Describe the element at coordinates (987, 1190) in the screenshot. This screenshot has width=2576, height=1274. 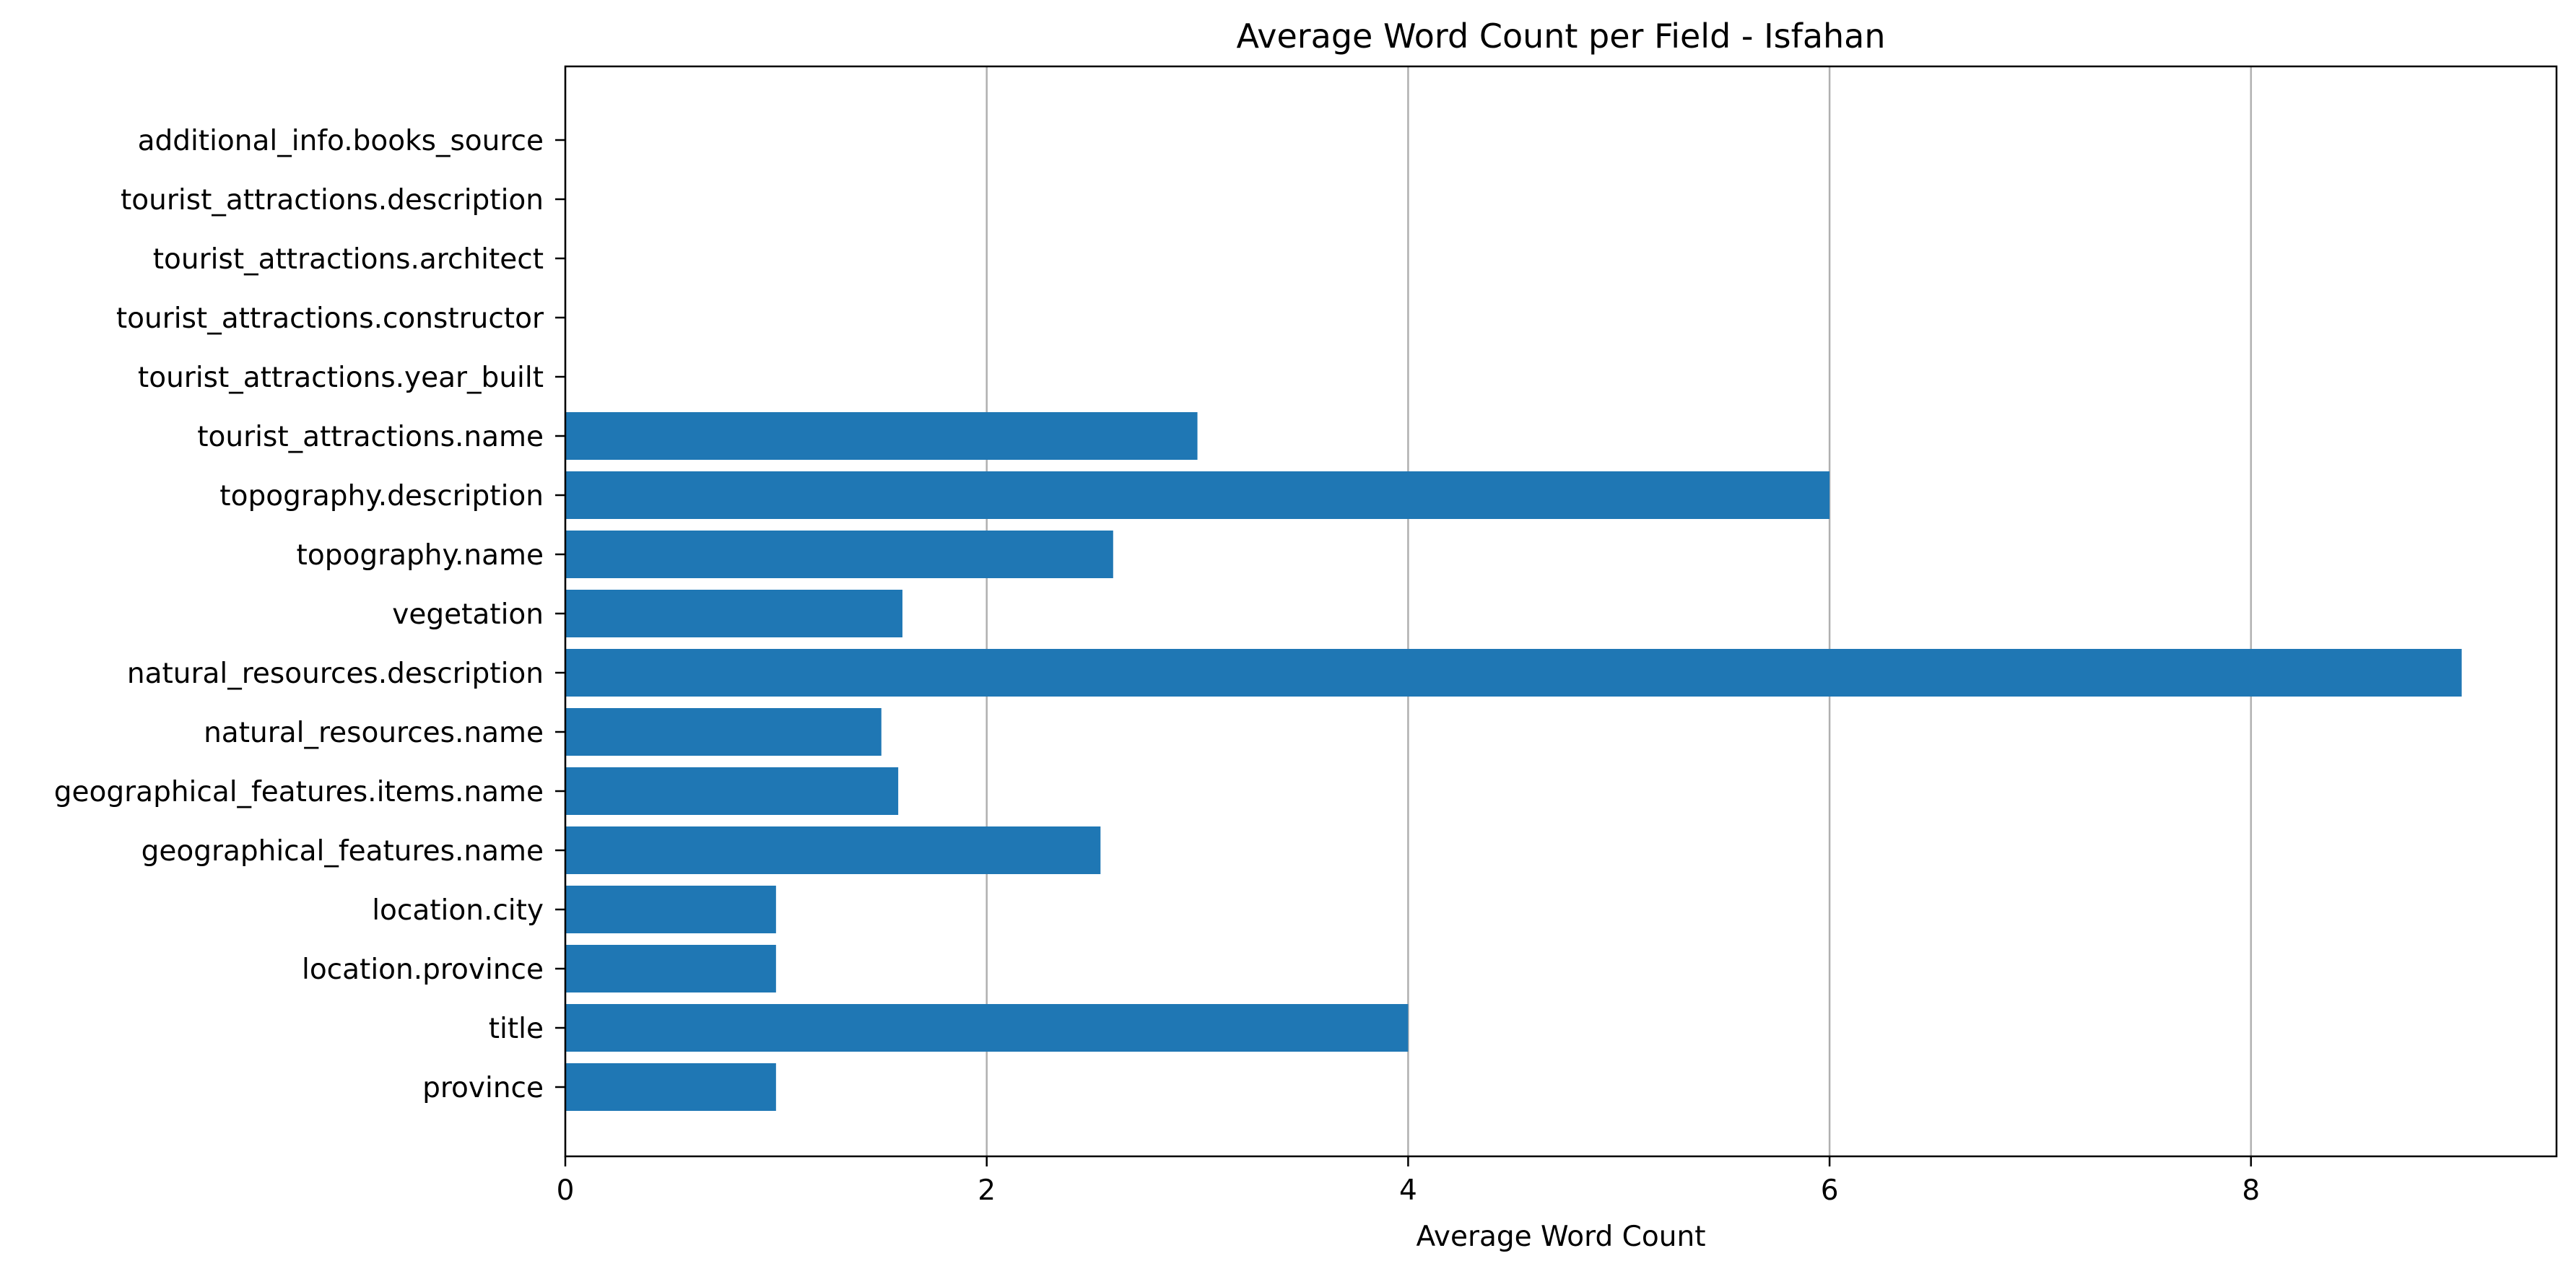
I see `x-tick-label-1: 2` at that location.